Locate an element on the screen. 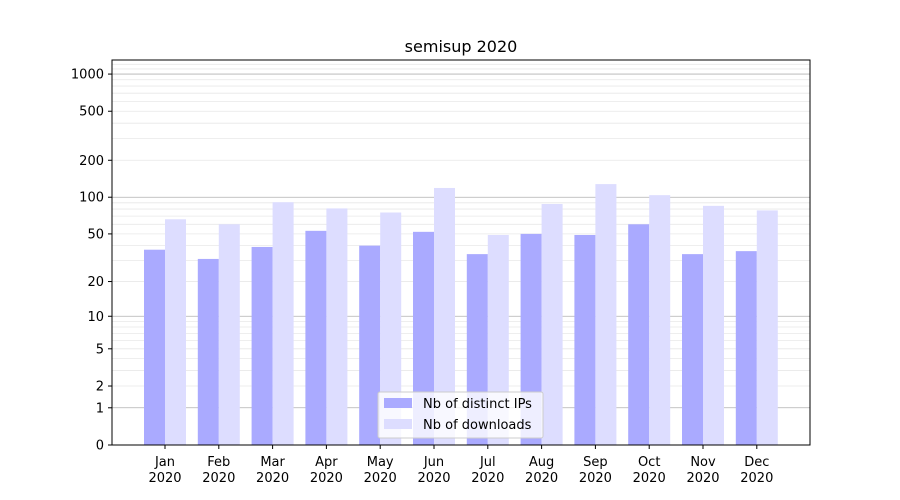 This screenshot has width=900, height=500. x-tick-label: Jul 2020 is located at coordinates (487, 470).